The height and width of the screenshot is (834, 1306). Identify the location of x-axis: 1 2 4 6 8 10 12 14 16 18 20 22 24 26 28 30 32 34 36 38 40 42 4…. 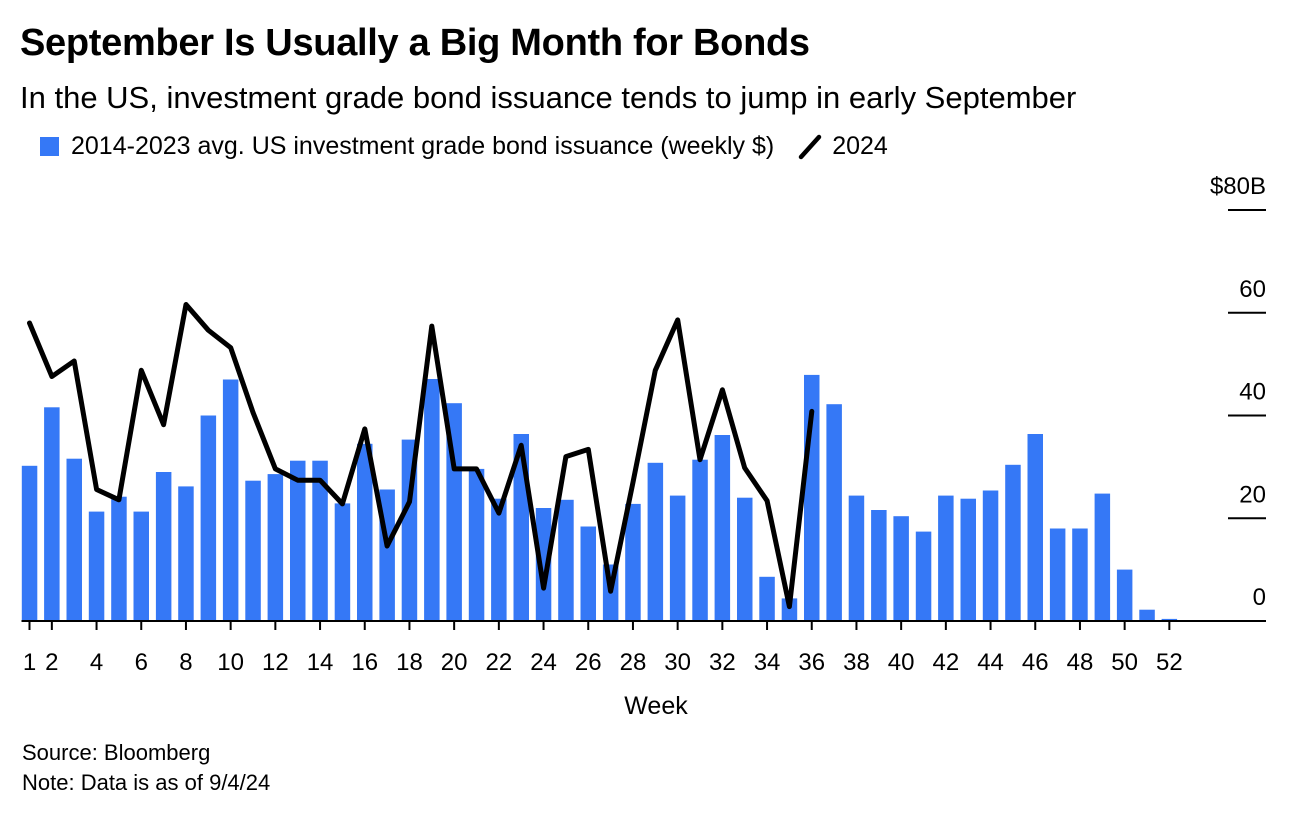
(603, 648).